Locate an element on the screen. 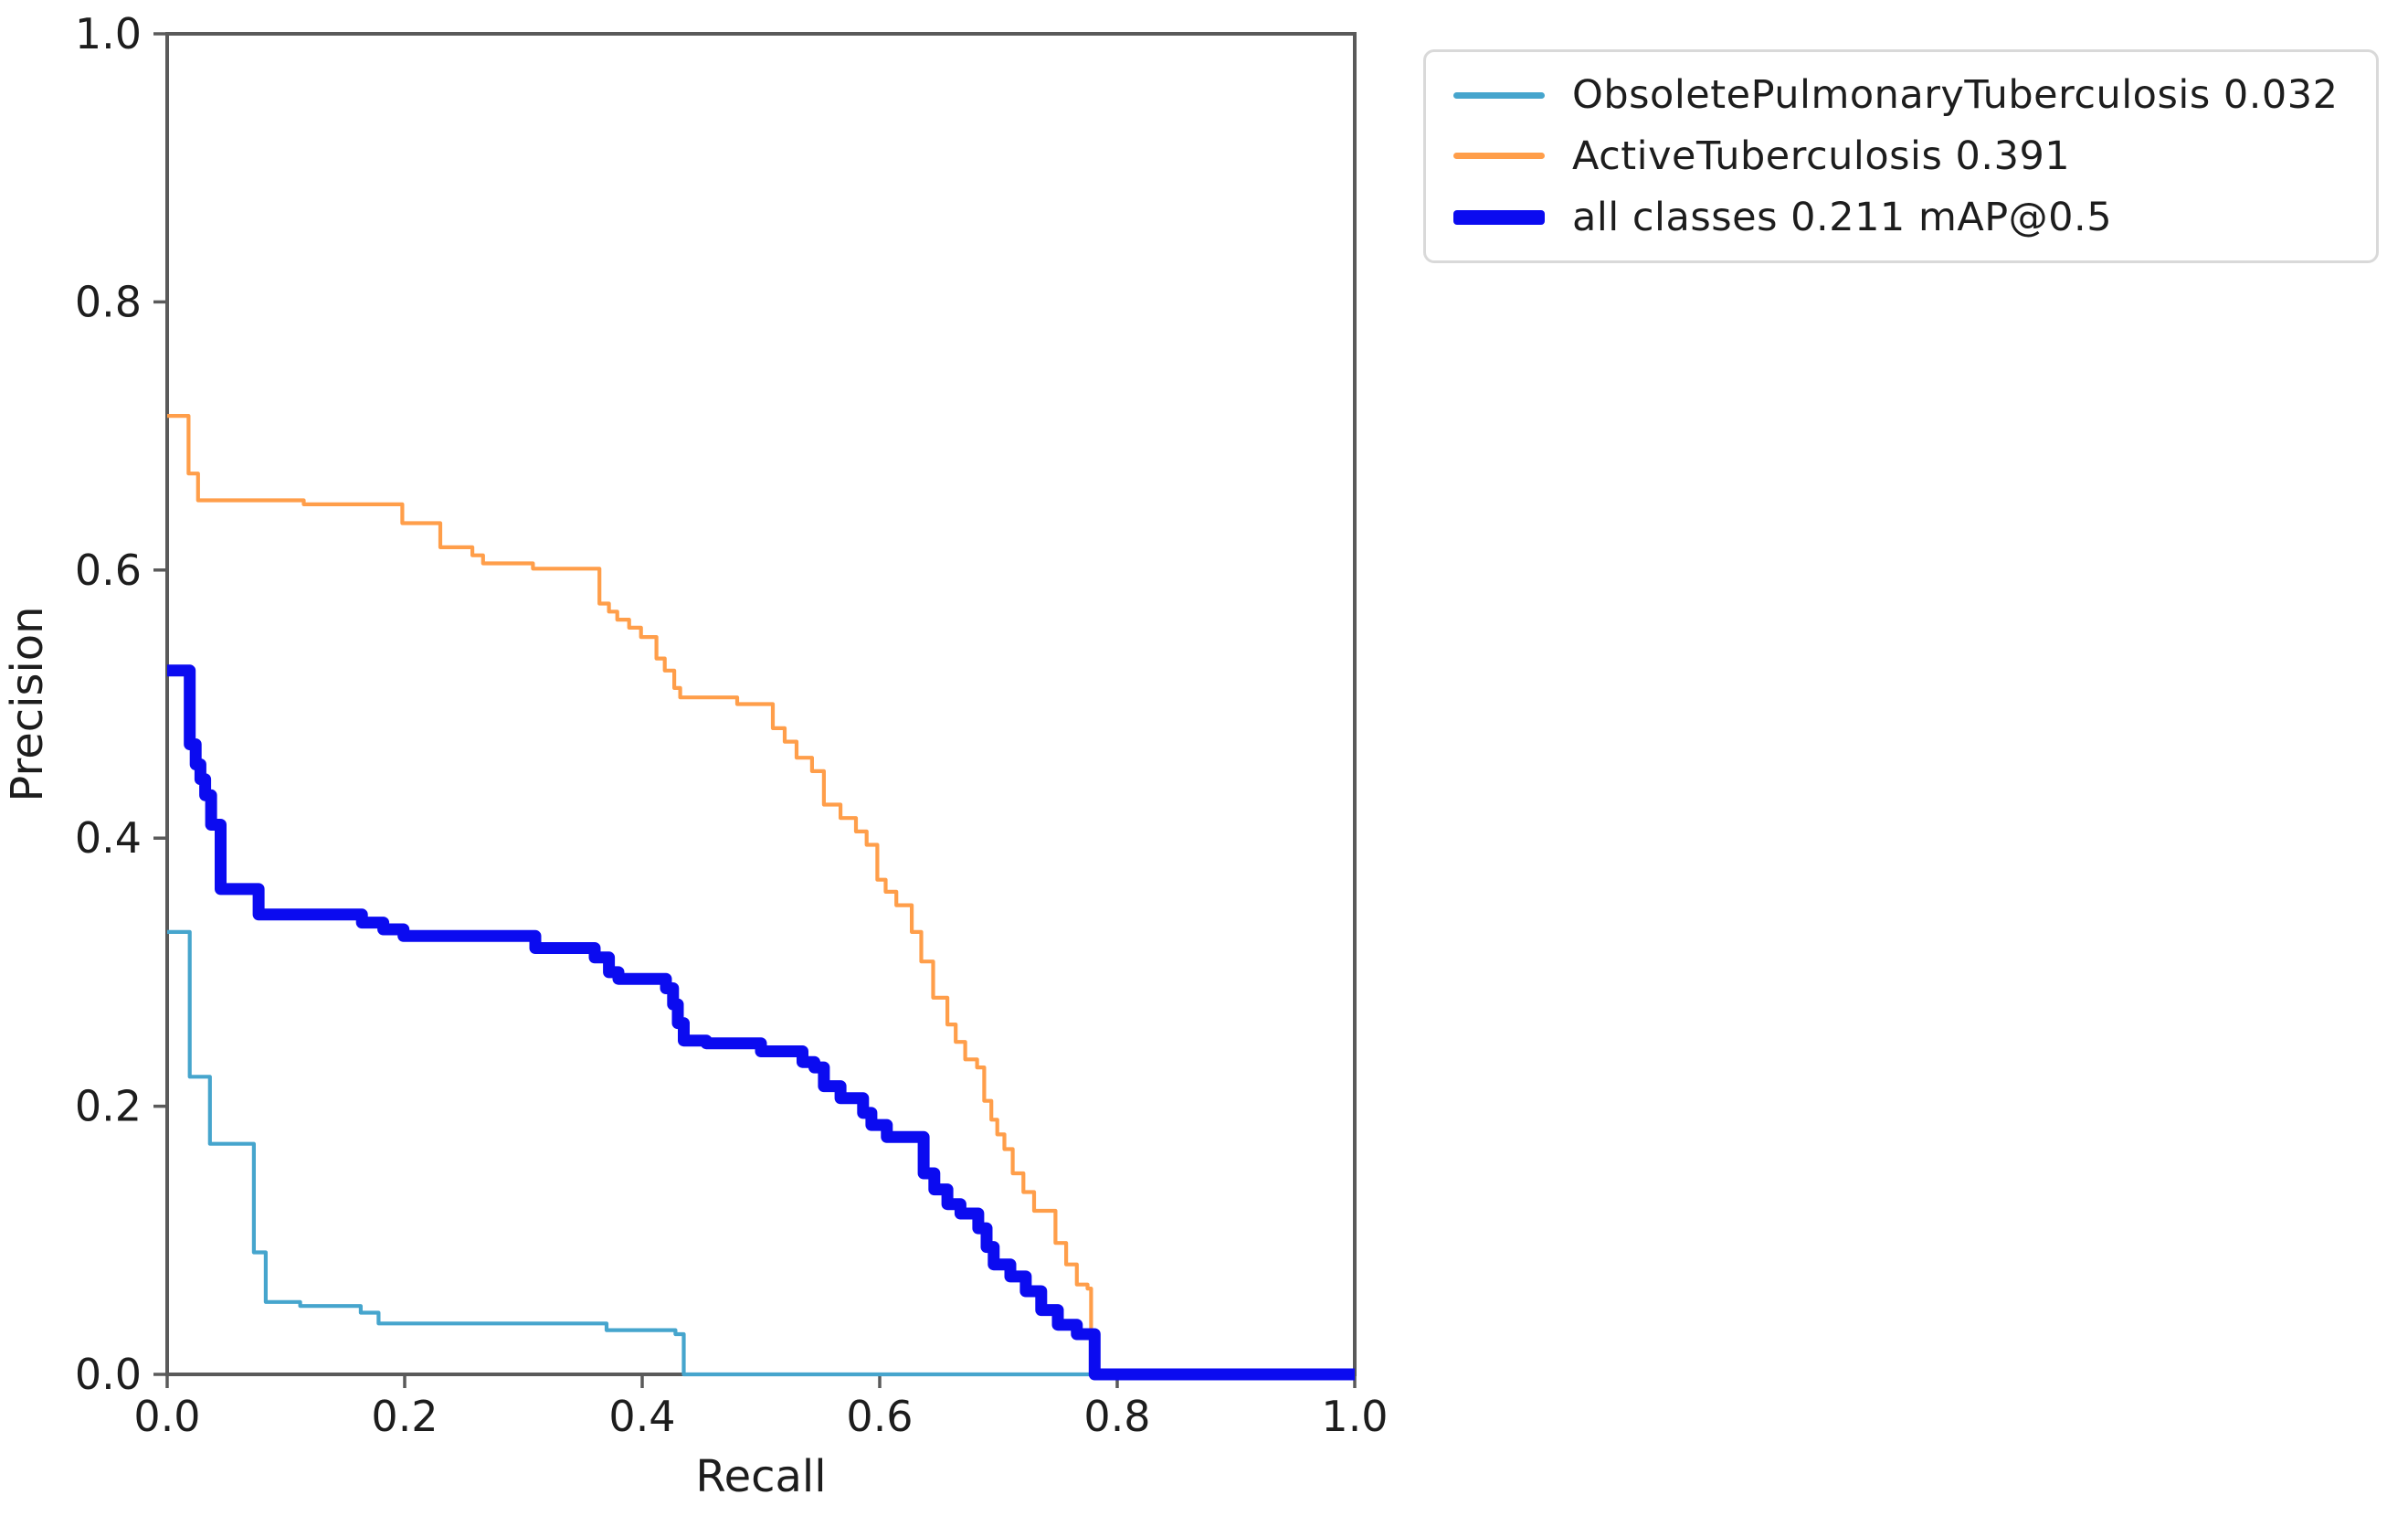 This screenshot has width=2408, height=1516. x-tick-label: 0.8 is located at coordinates (1116, 1416).